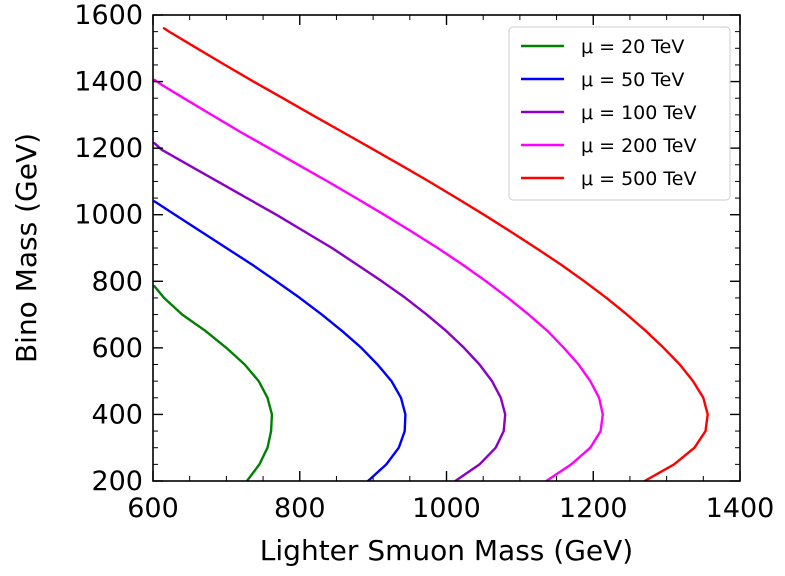 Image resolution: width=785 pixels, height=576 pixels. I want to click on x-tick-label: 1000, so click(446, 508).